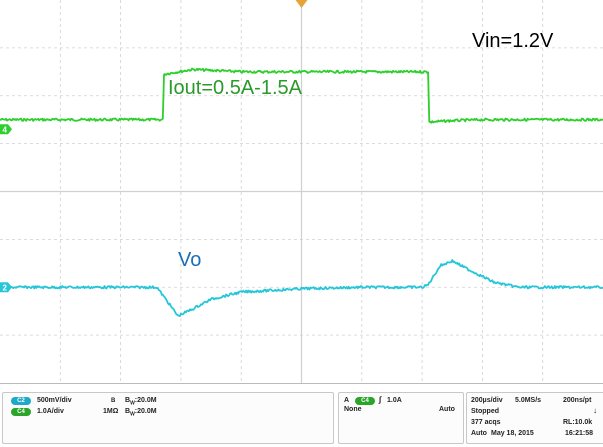 The height and width of the screenshot is (447, 603). I want to click on channel-marker-label: 2, so click(5, 287).